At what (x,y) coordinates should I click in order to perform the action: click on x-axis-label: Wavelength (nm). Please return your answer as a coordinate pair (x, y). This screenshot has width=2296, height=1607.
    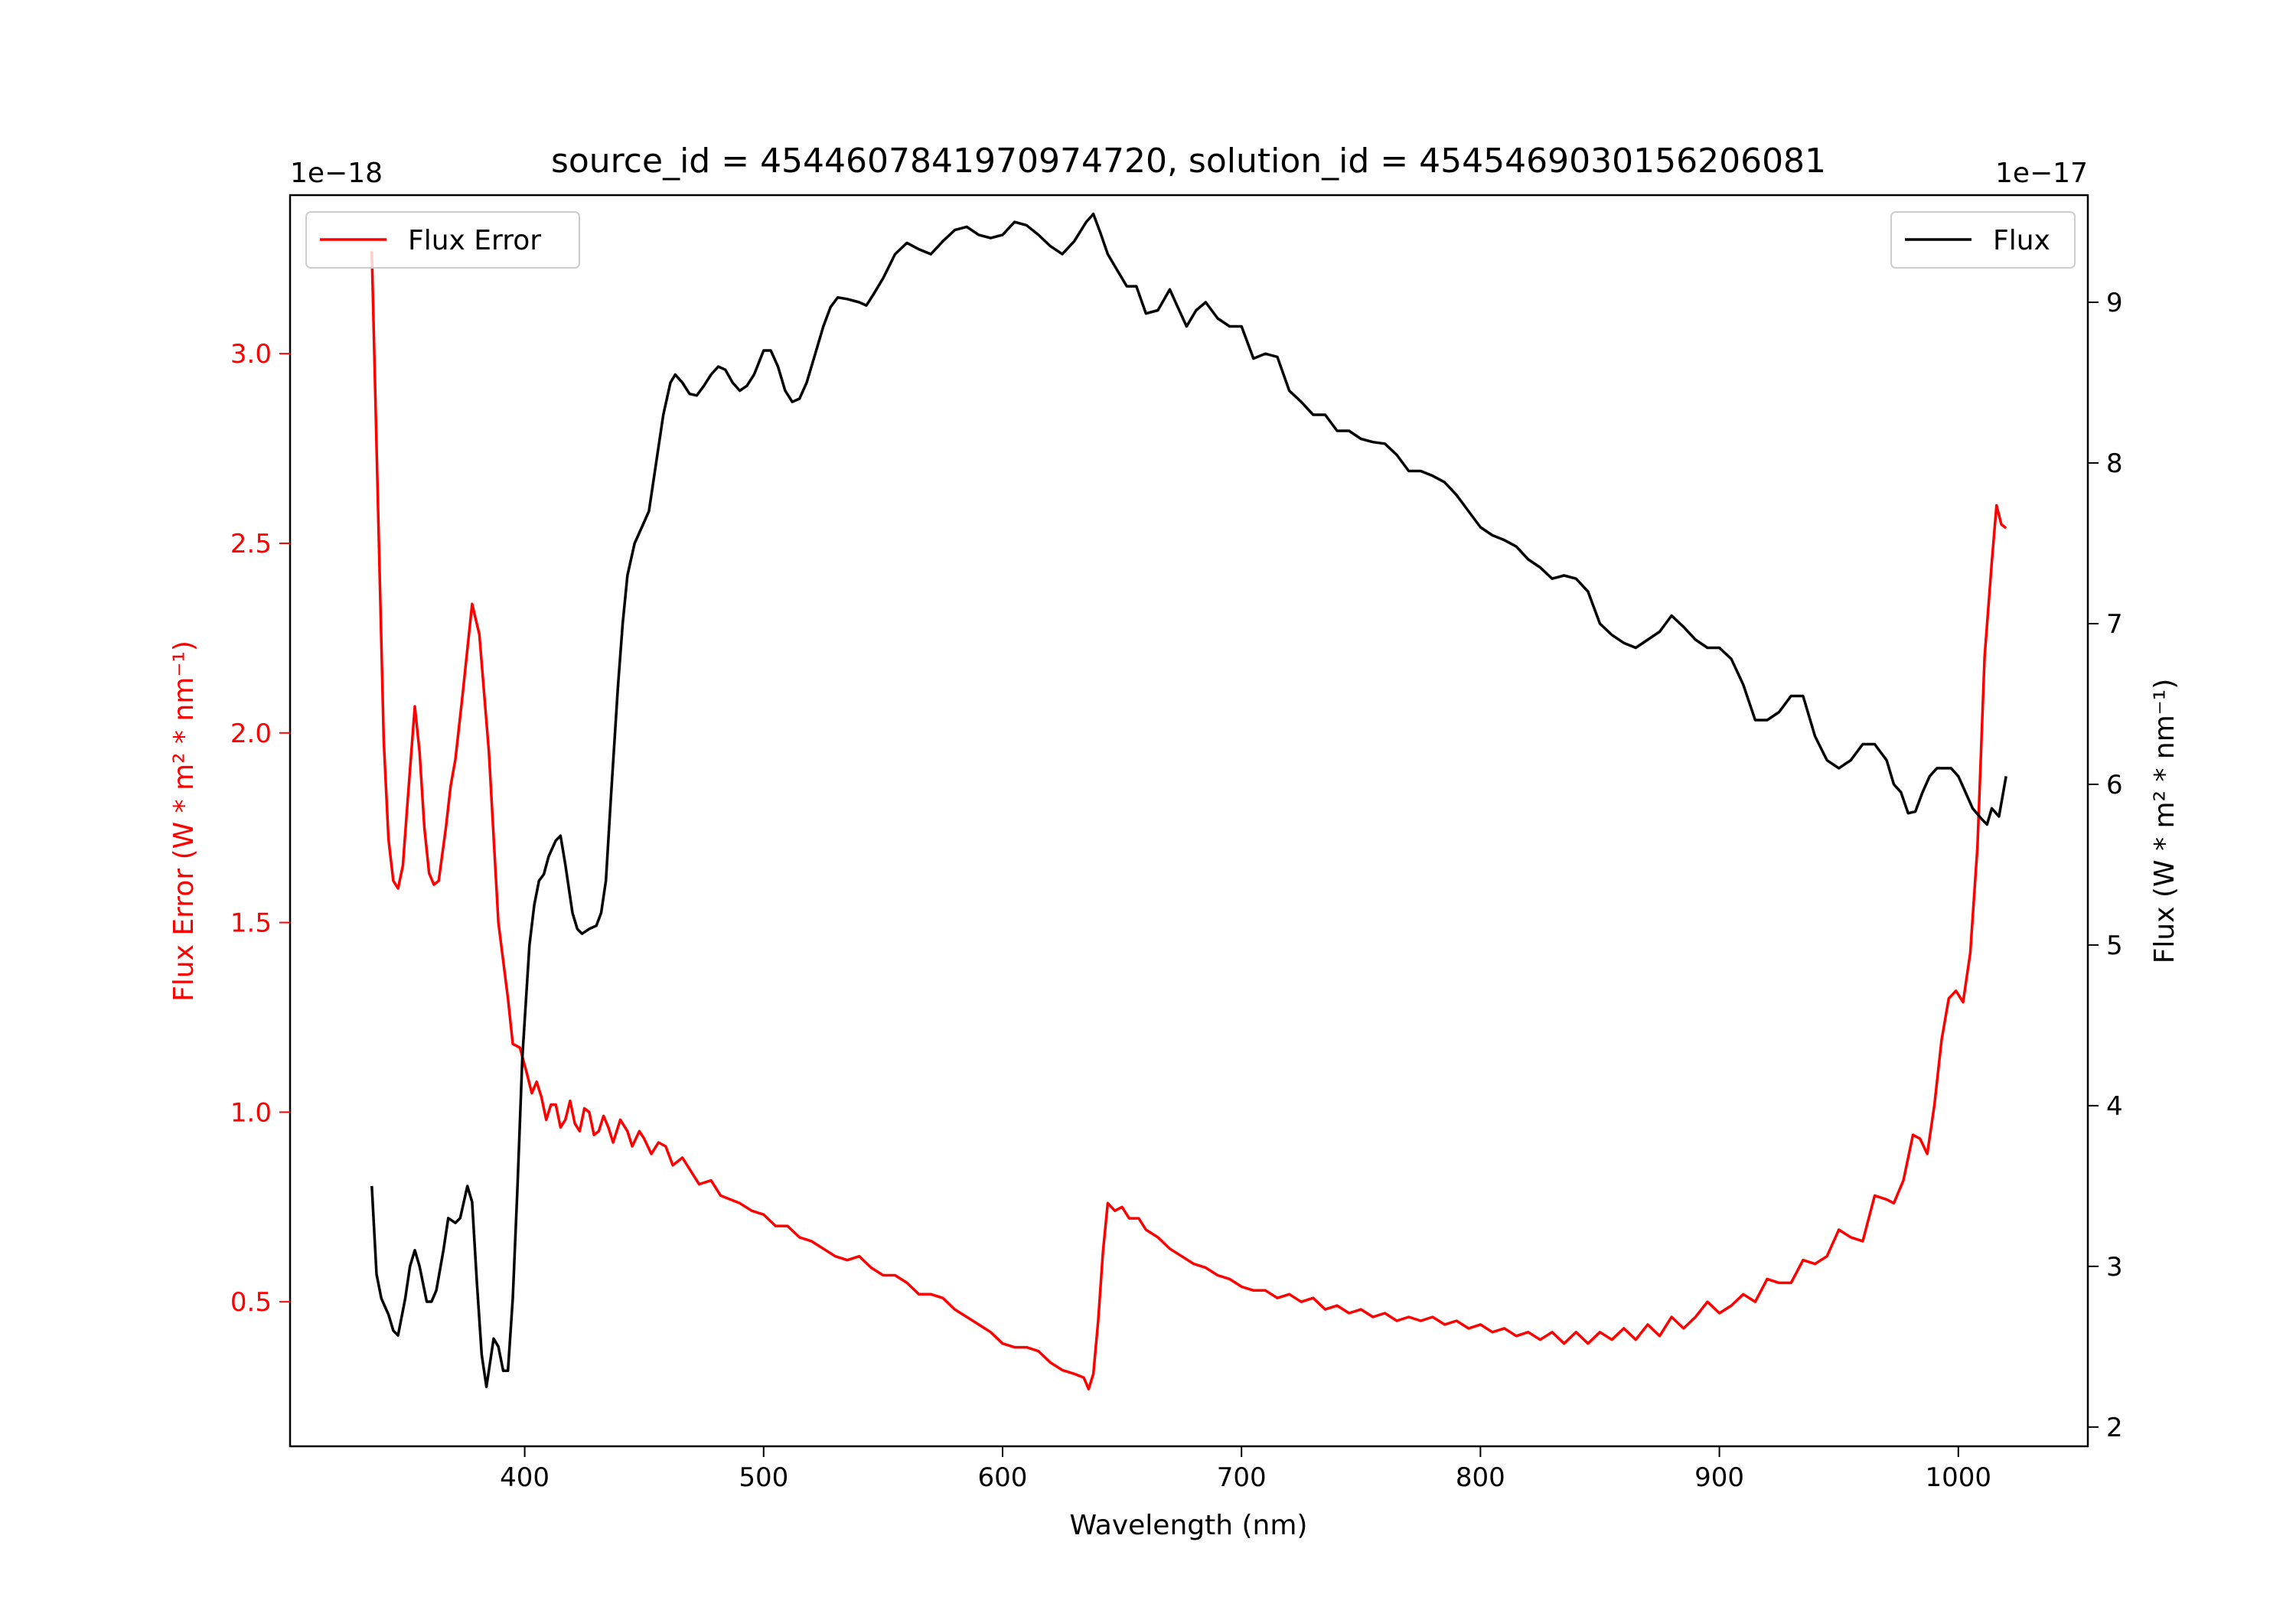
    Looking at the image, I should click on (1189, 1526).